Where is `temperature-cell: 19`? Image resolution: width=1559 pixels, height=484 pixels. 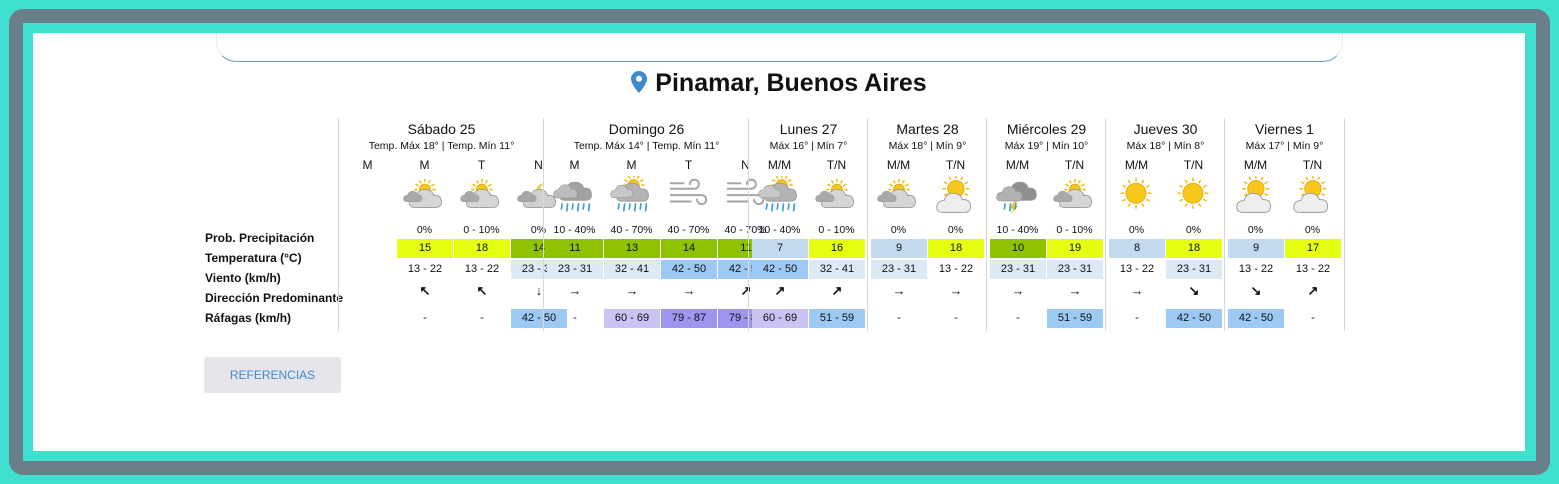
temperature-cell: 19 is located at coordinates (1075, 248).